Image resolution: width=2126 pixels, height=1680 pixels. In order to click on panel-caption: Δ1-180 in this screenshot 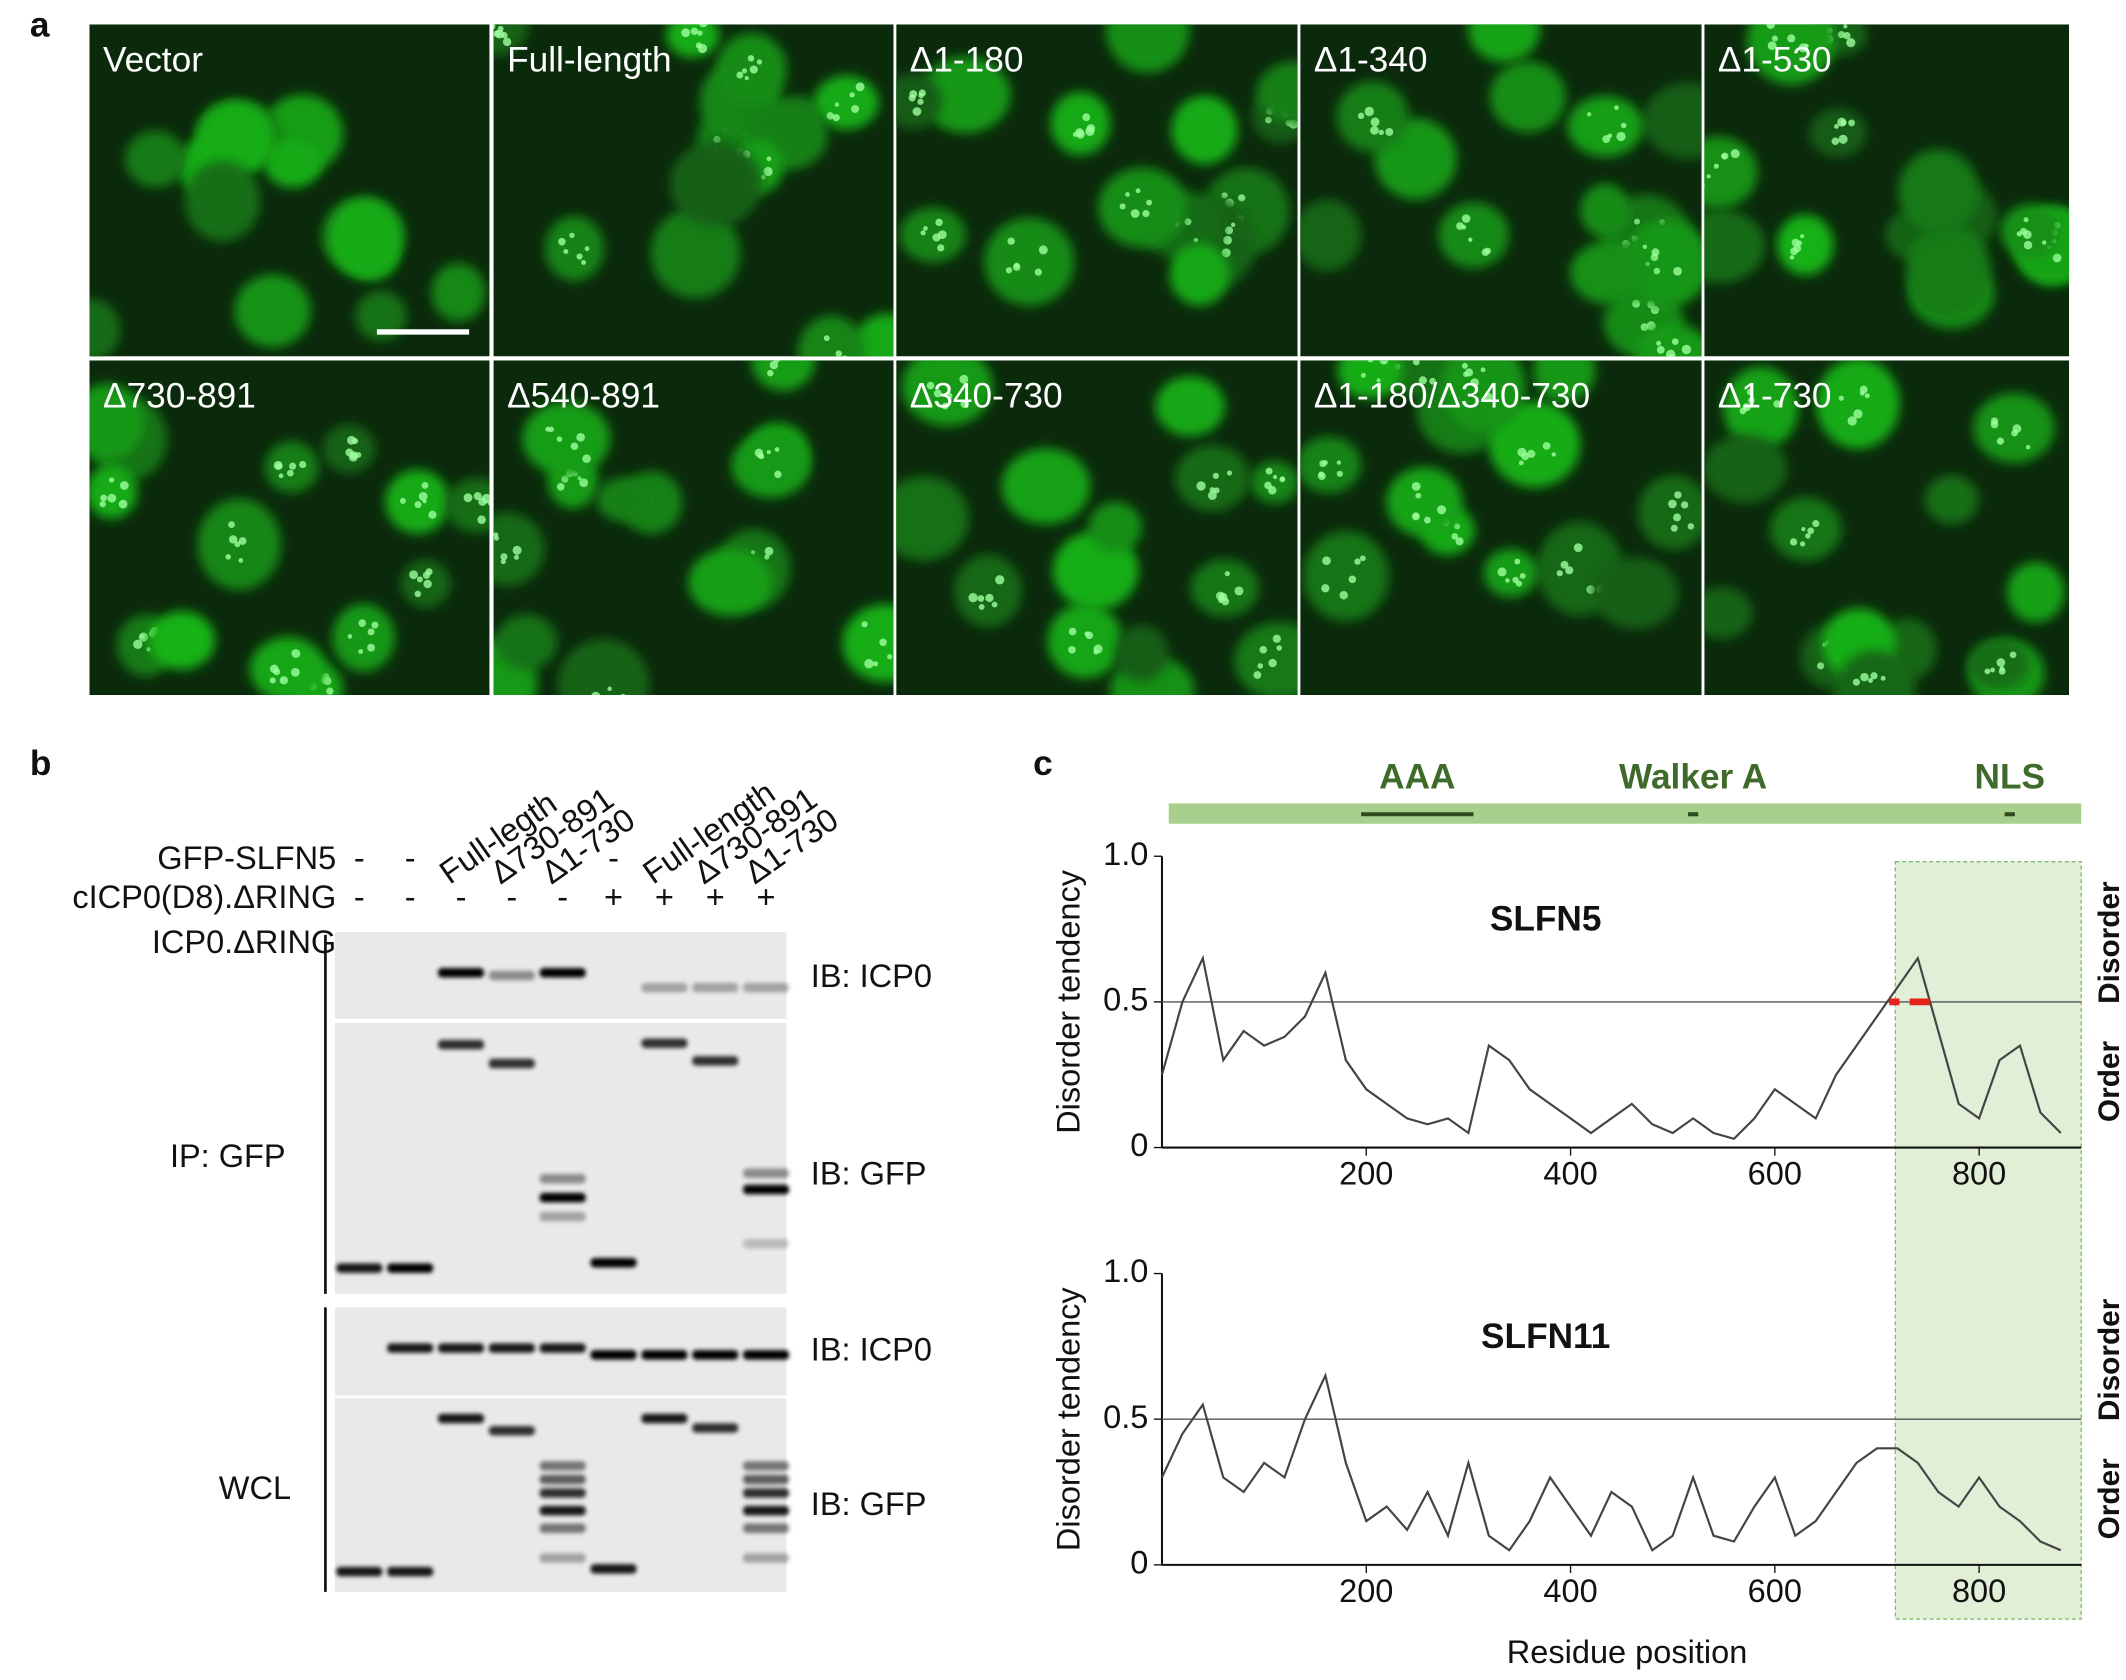, I will do `click(967, 60)`.